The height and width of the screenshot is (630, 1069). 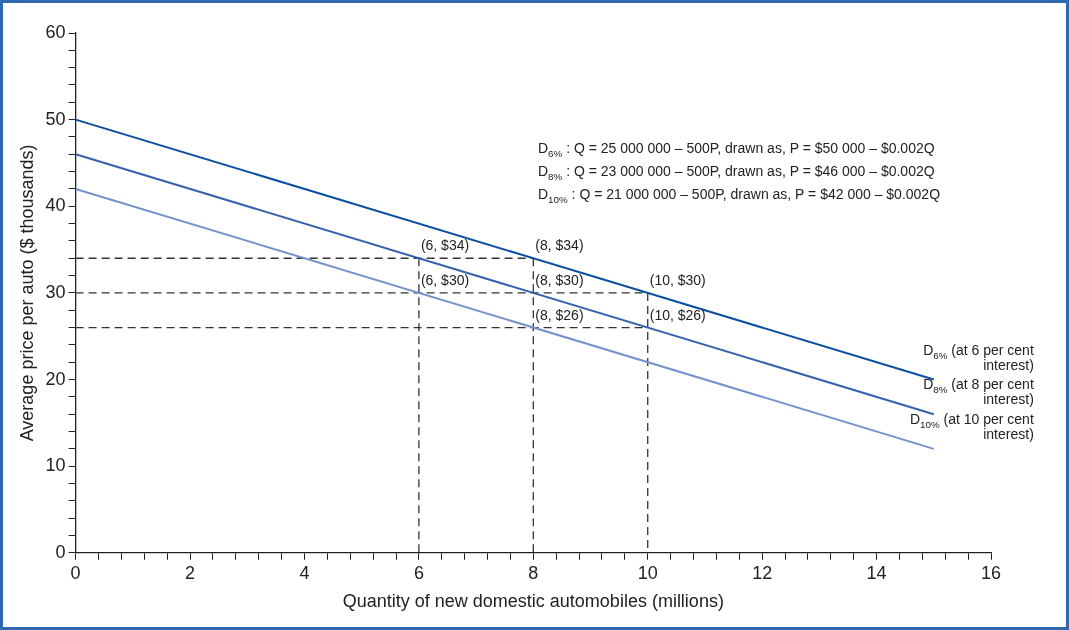 I want to click on x-tick-label: 10, so click(x=647, y=572).